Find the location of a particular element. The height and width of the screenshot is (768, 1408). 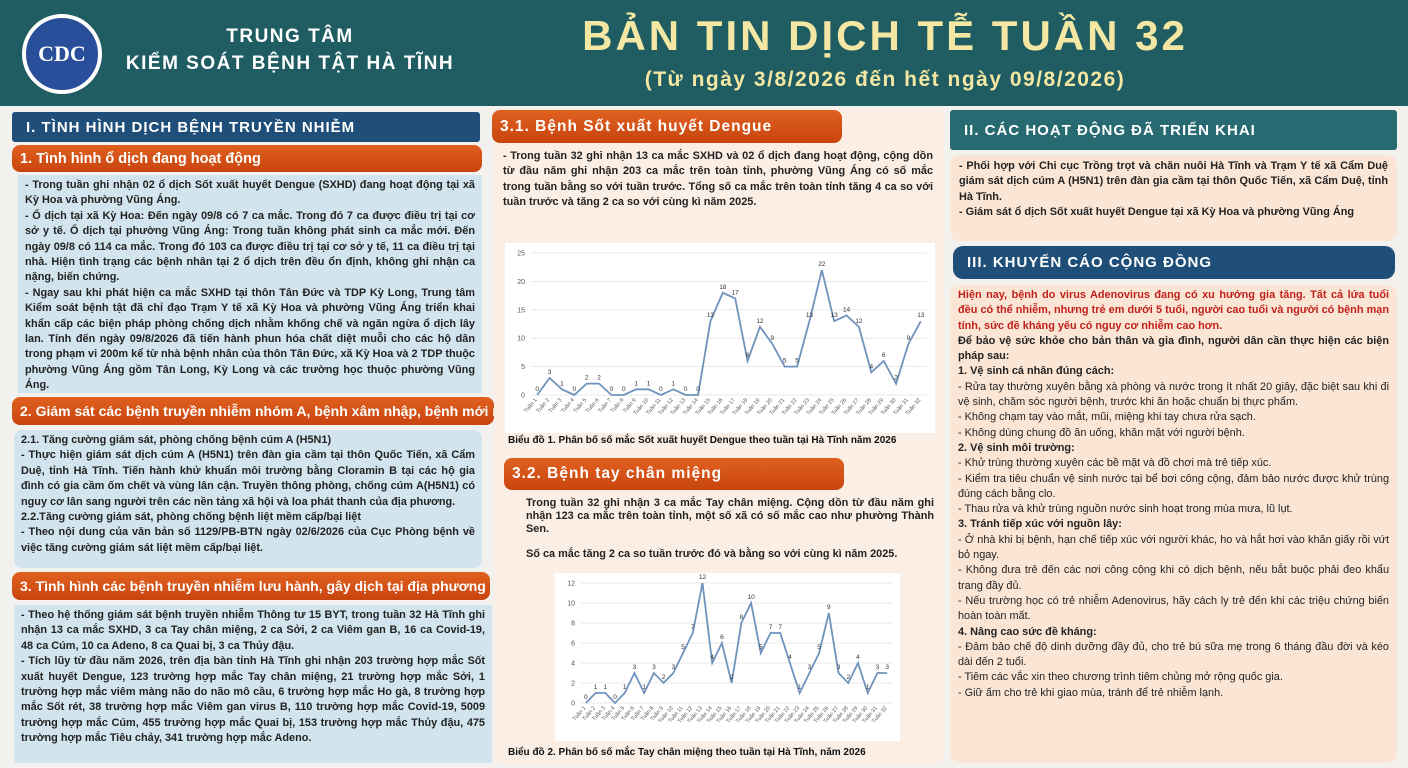

group-heading: 3. Tránh tiếp xúc với nguồn lây: is located at coordinates (1040, 524).